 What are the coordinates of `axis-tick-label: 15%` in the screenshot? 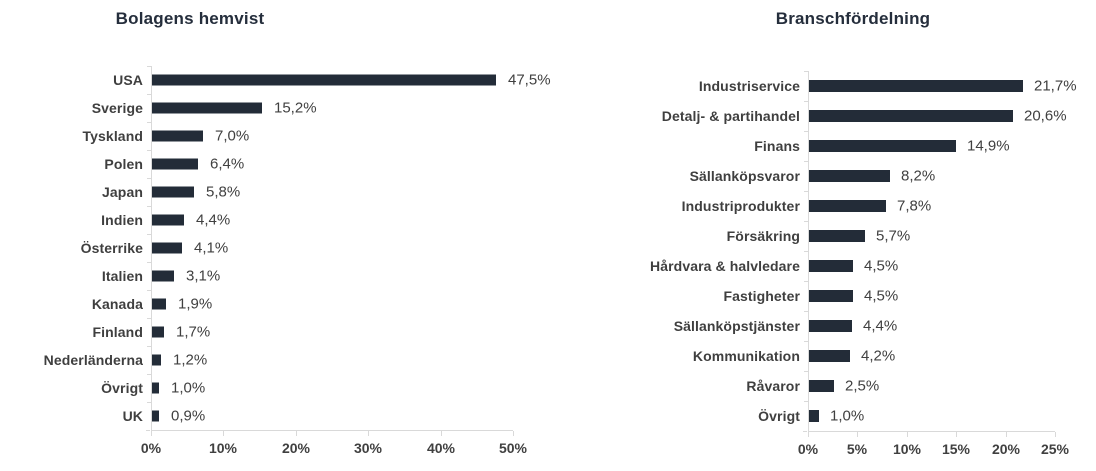 It's located at (956, 449).